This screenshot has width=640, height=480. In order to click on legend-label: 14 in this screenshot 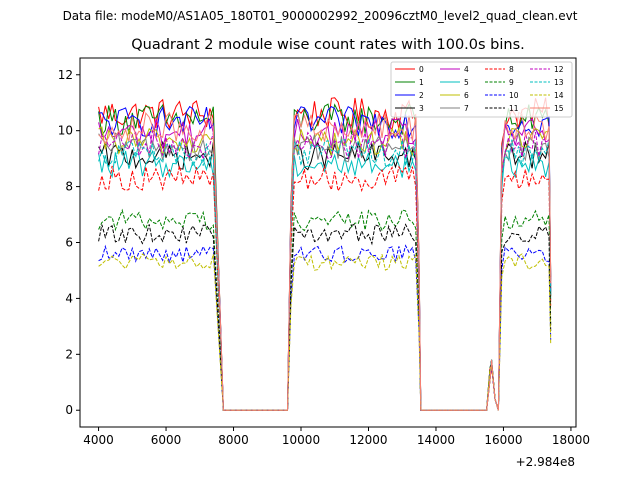, I will do `click(559, 95)`.